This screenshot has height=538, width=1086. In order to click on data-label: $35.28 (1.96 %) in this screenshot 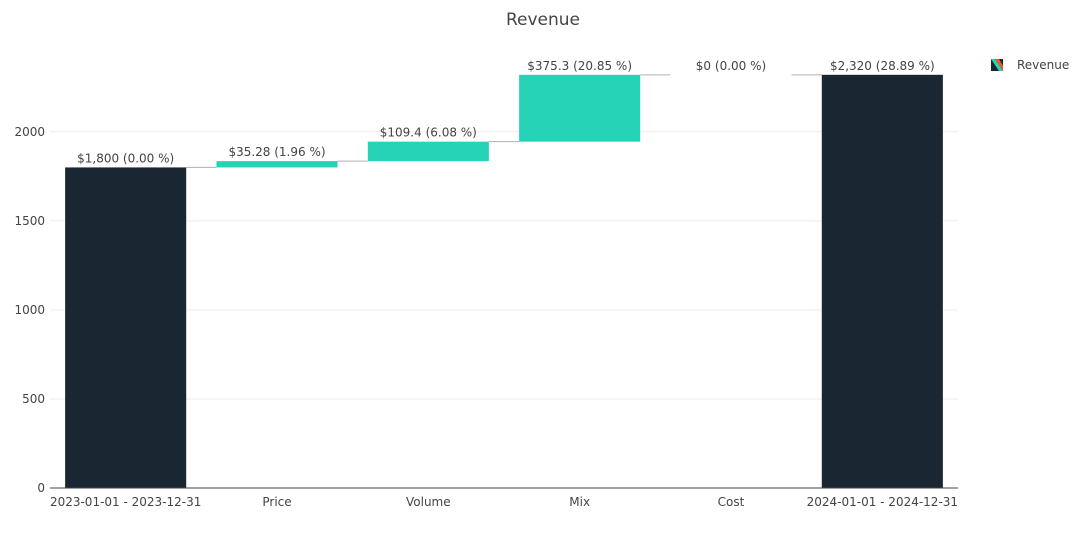, I will do `click(276, 152)`.